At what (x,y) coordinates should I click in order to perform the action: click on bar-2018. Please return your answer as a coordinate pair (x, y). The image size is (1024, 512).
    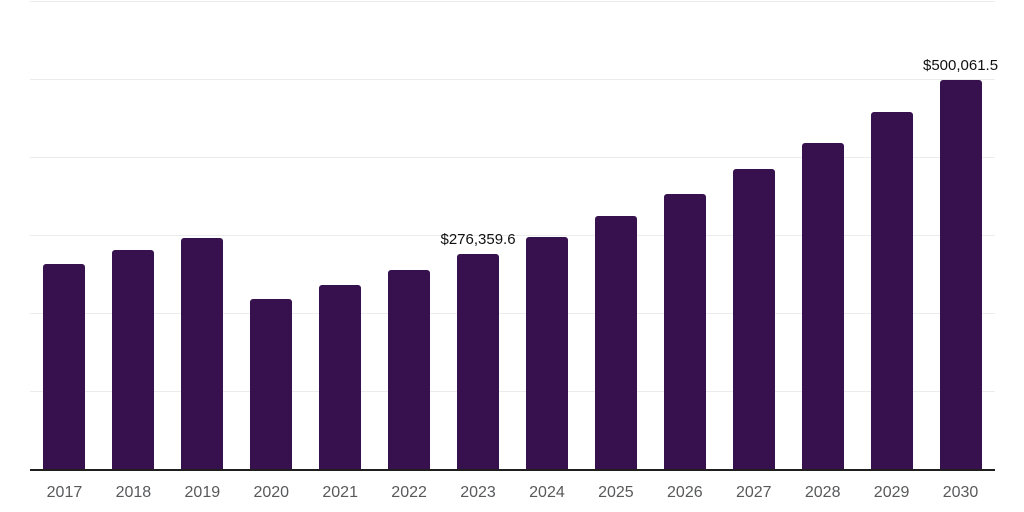
    Looking at the image, I should click on (133, 360).